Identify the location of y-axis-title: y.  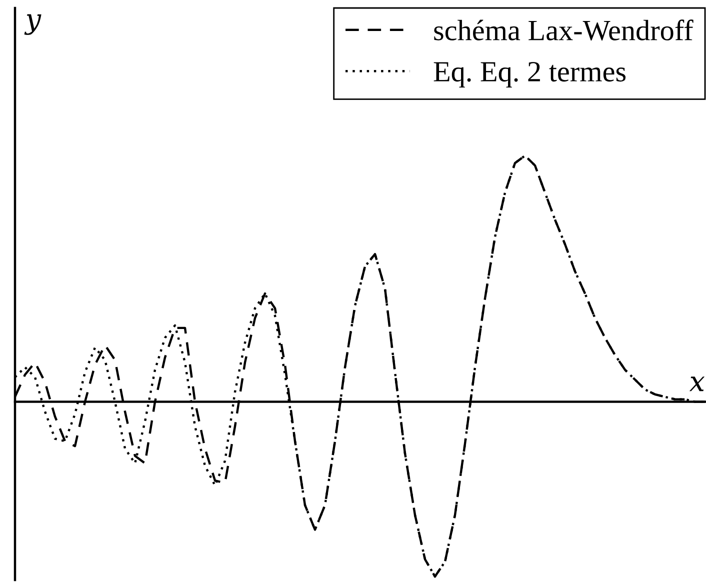
(33, 24).